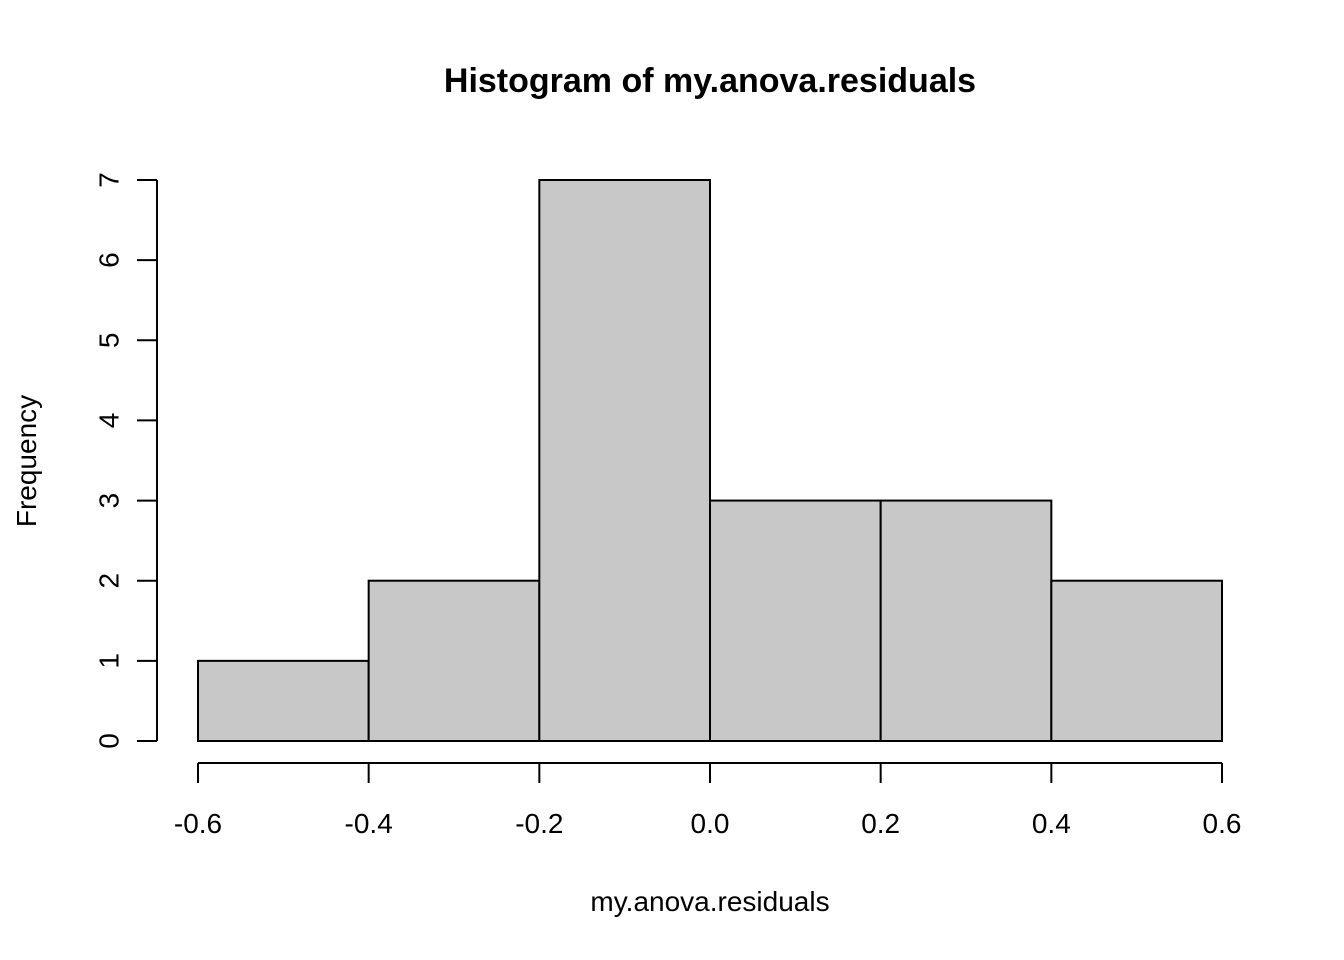  Describe the element at coordinates (1051, 823) in the screenshot. I see `x-tick-label: 0.4` at that location.